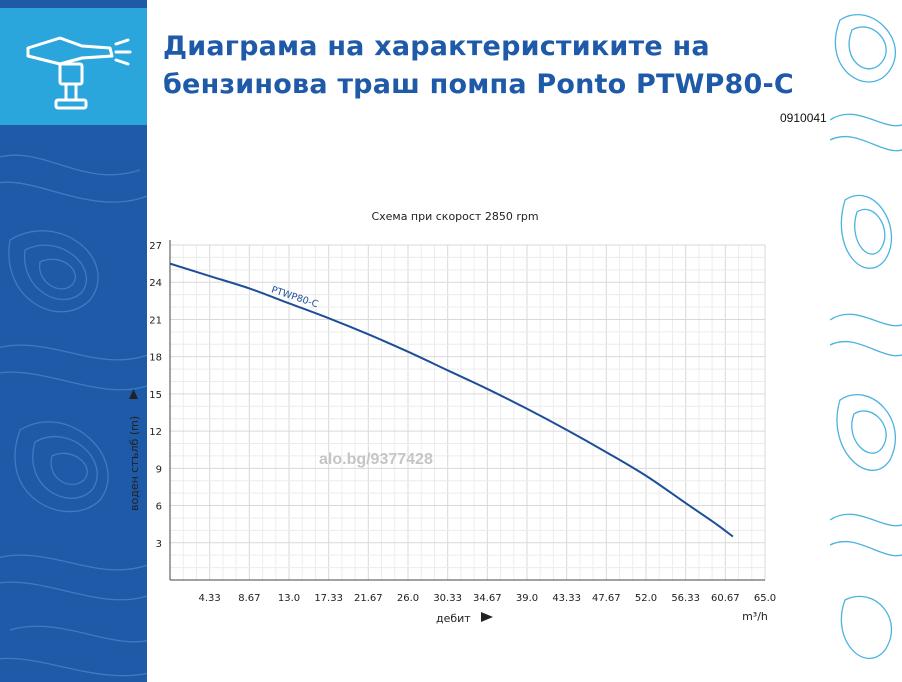 The width and height of the screenshot is (902, 682). Describe the element at coordinates (376, 459) in the screenshot. I see `watermark: alo.bg/9377428` at that location.